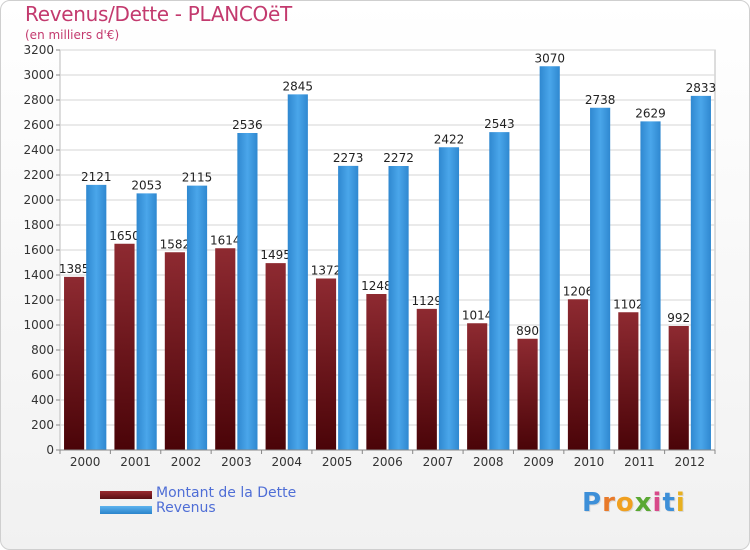 The image size is (750, 550). I want to click on y-tick-label: 0, so click(50, 450).